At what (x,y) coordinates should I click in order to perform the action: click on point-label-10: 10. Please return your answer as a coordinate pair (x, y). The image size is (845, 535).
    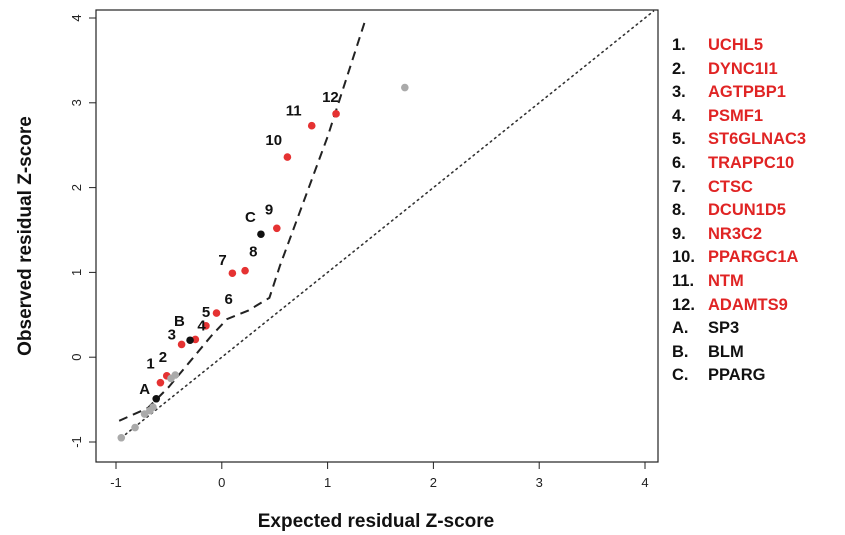
    Looking at the image, I should click on (273, 140).